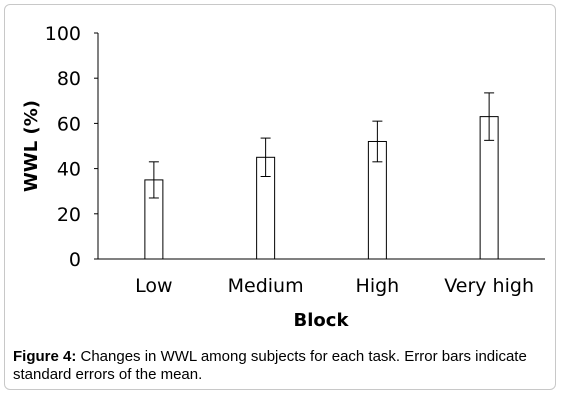 The width and height of the screenshot is (562, 400). I want to click on x-axis-title: Block, so click(322, 320).